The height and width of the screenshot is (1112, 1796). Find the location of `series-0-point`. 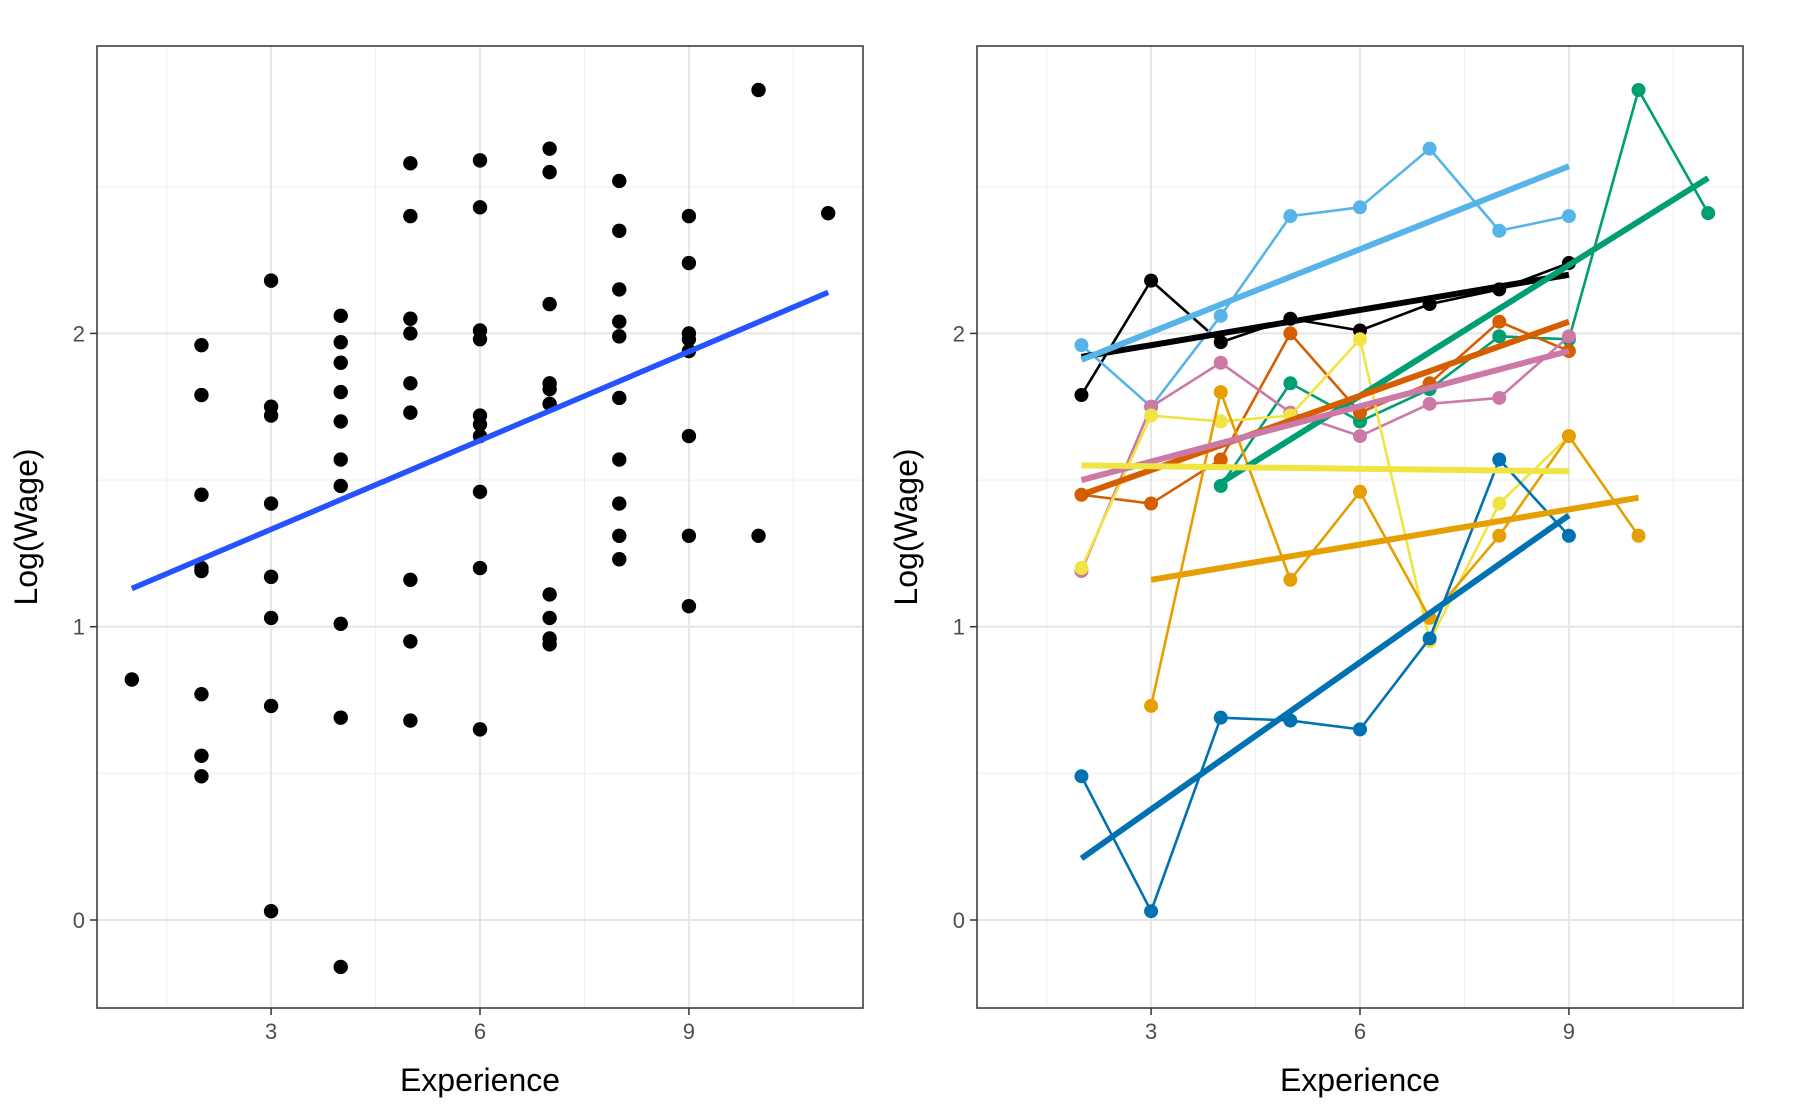

series-0-point is located at coordinates (1151, 280).